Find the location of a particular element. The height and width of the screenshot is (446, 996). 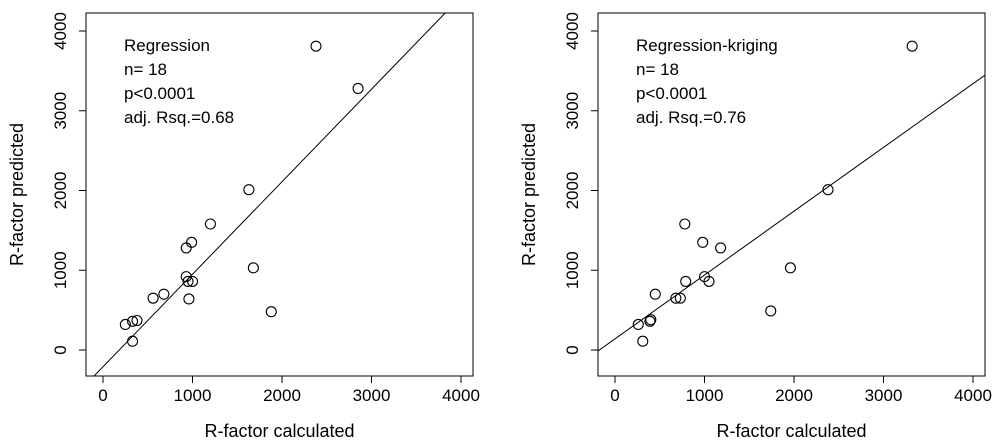

annotation-line: Regression-kriging is located at coordinates (707, 45).